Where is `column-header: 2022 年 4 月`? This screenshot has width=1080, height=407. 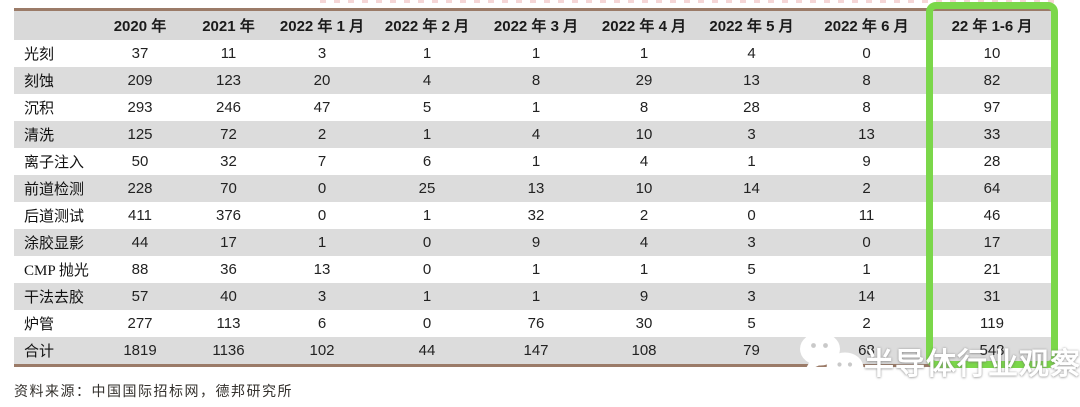
column-header: 2022 年 4 月 is located at coordinates (644, 24).